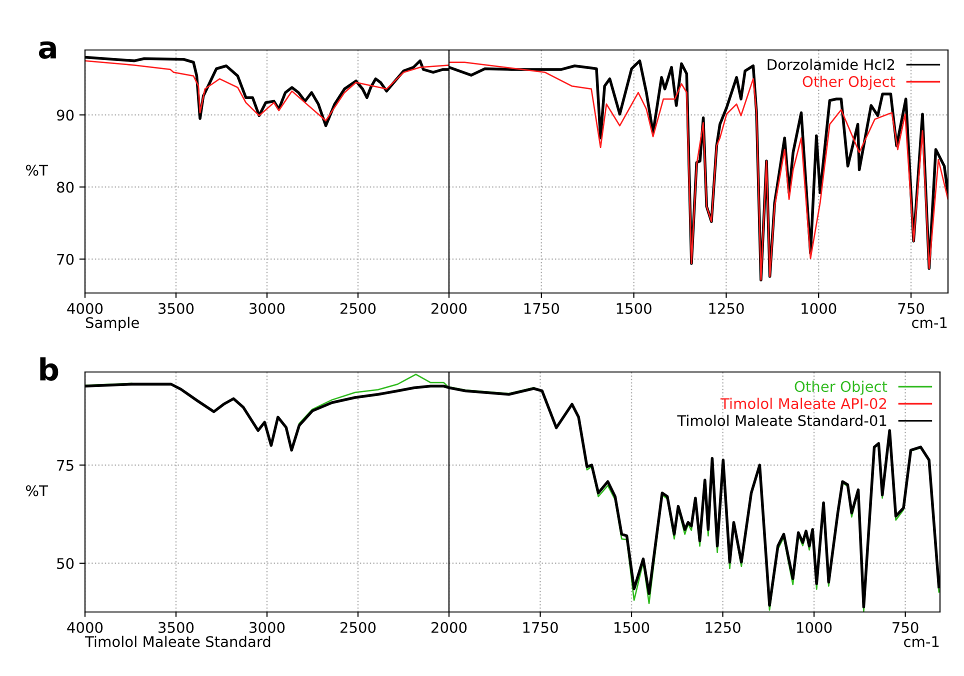 Image resolution: width=964 pixels, height=676 pixels. Describe the element at coordinates (781, 420) in the screenshot. I see `legend-label: Timolol Maleate Standard-01` at that location.